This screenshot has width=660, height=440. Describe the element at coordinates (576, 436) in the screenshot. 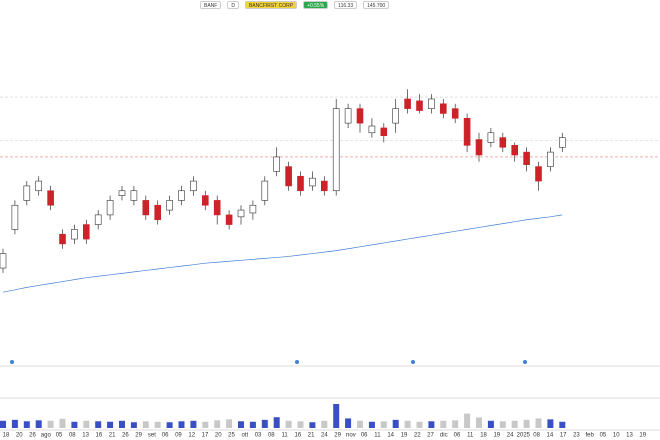

I see `x-axis-label: 23` at that location.